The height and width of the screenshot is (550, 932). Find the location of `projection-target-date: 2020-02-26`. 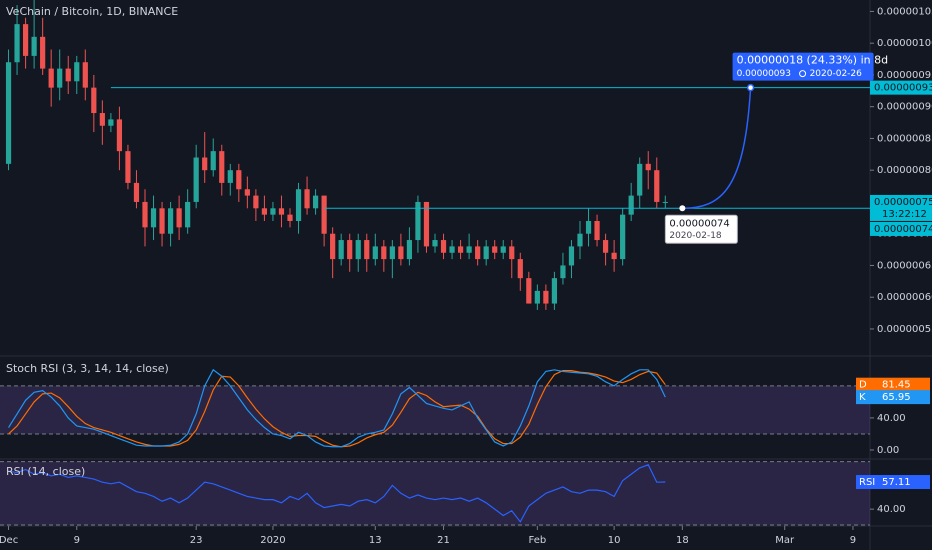

projection-target-date: 2020-02-26 is located at coordinates (836, 74).